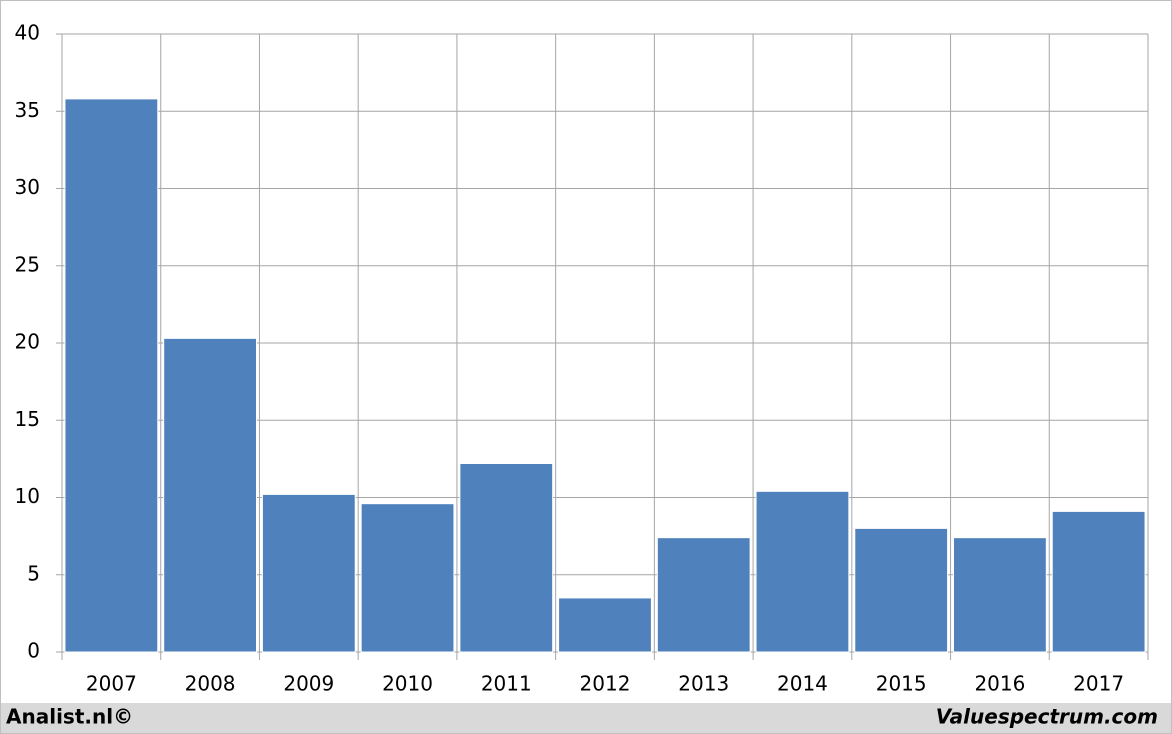  Describe the element at coordinates (27, 496) in the screenshot. I see `y-tick-label: 10` at that location.